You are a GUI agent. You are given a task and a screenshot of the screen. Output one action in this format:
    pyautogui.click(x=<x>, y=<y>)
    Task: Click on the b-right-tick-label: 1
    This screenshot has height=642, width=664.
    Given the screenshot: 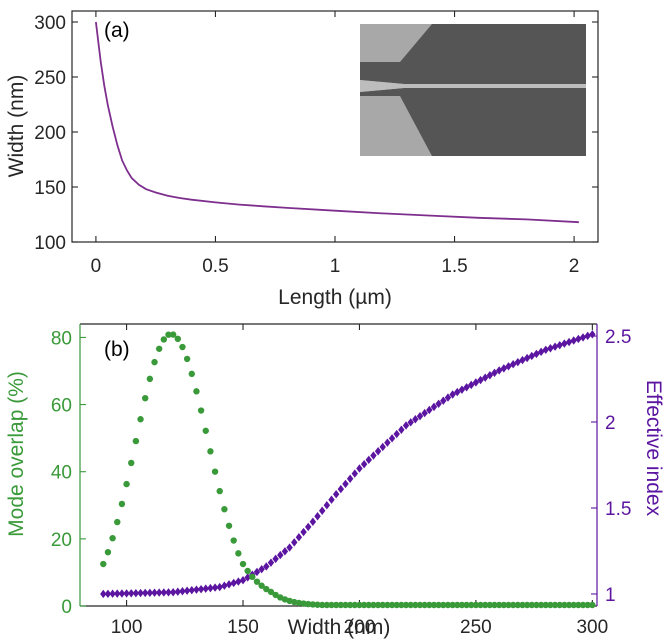 What is the action you would take?
    pyautogui.click(x=610, y=595)
    